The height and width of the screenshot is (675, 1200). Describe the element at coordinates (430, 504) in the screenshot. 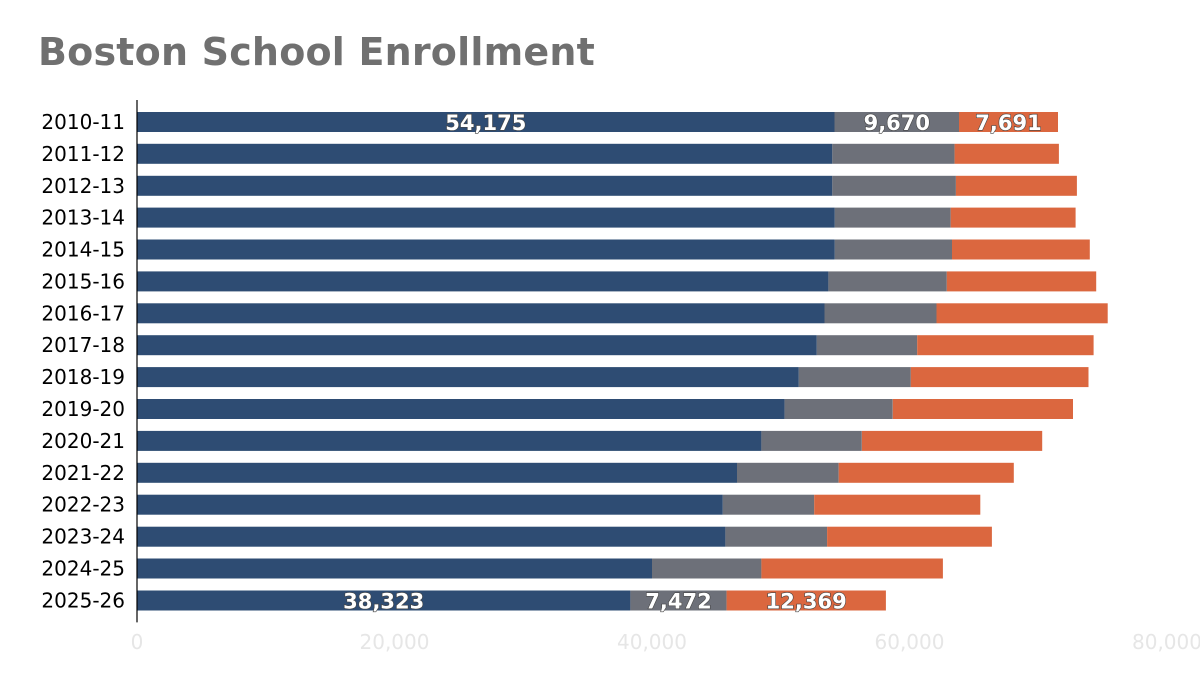

I see `bar-segment-2022-23-s0` at that location.